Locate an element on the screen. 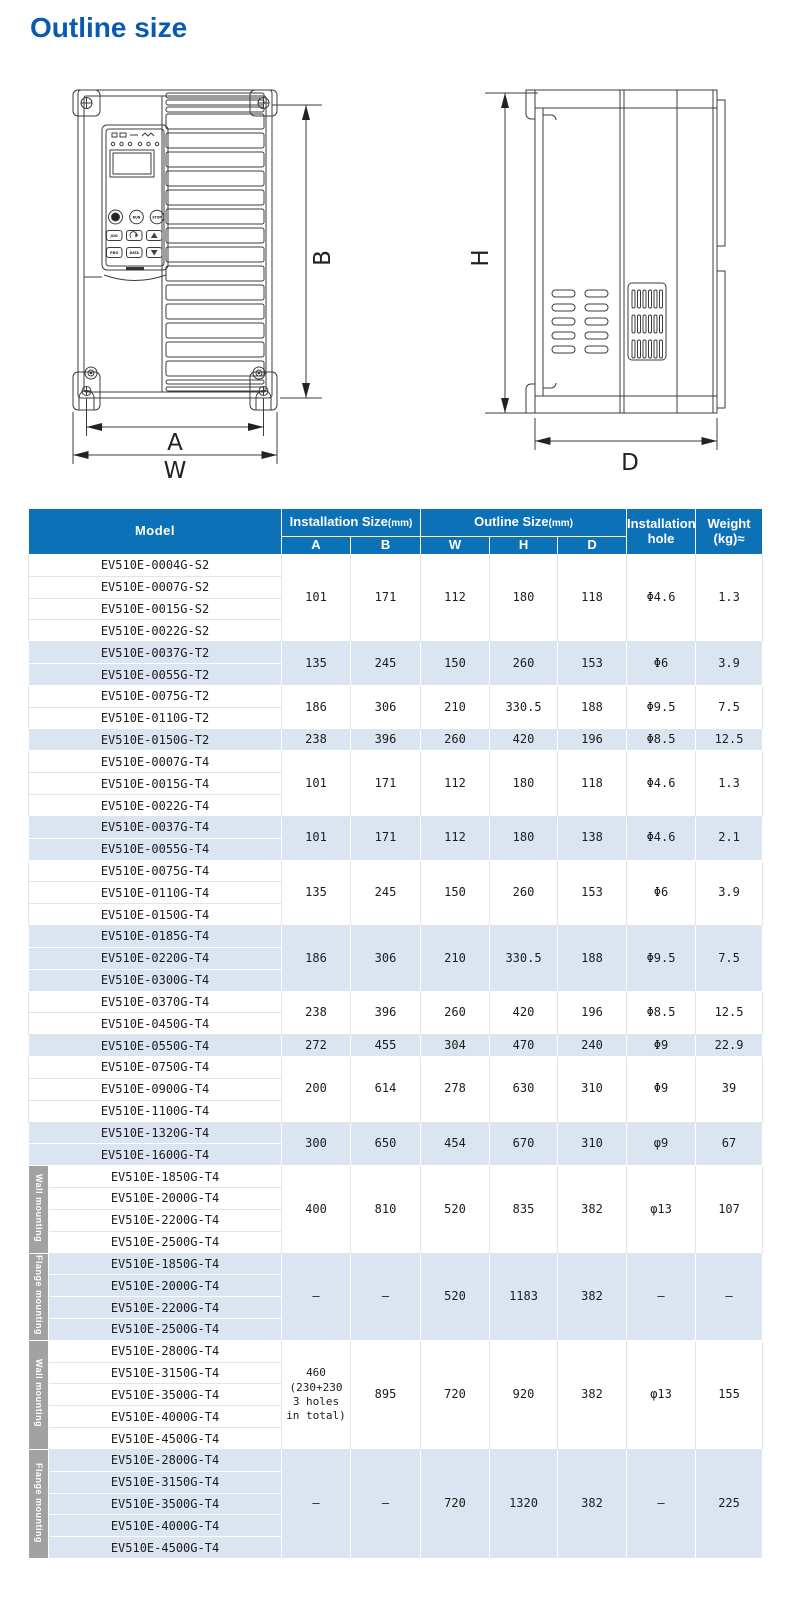 This screenshot has height=1604, width=790. down-arrow-icon is located at coordinates (154, 253).